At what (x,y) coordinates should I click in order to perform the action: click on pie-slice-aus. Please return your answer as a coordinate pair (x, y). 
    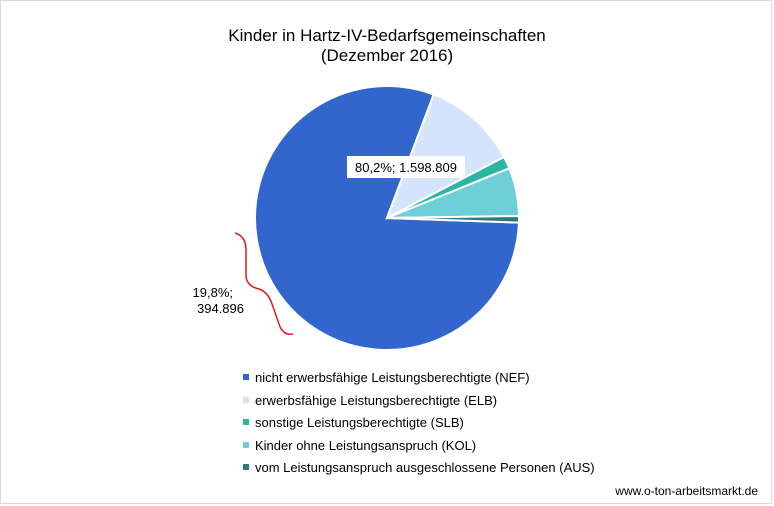
    Looking at the image, I should click on (453, 219).